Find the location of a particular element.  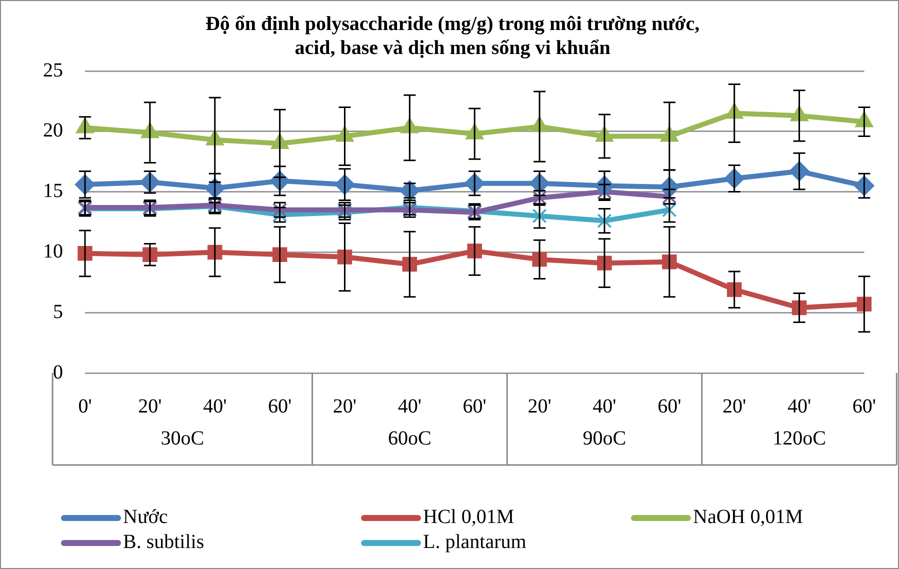

legend-label: HCl 0,01M is located at coordinates (468, 517).